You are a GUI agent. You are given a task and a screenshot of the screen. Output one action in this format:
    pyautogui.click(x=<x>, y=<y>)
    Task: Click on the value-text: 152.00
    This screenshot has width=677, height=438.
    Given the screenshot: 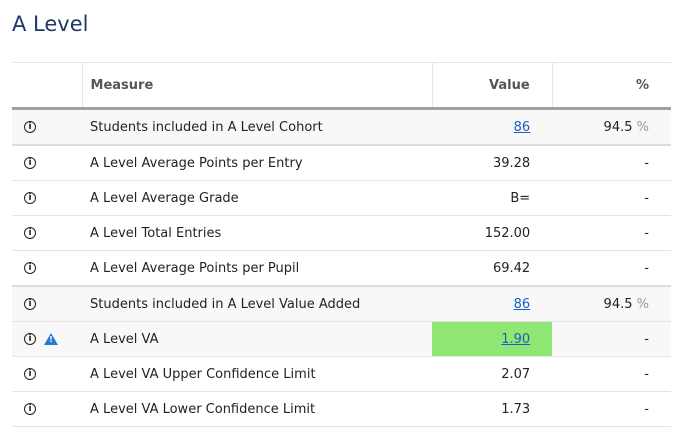 What is the action you would take?
    pyautogui.click(x=507, y=233)
    